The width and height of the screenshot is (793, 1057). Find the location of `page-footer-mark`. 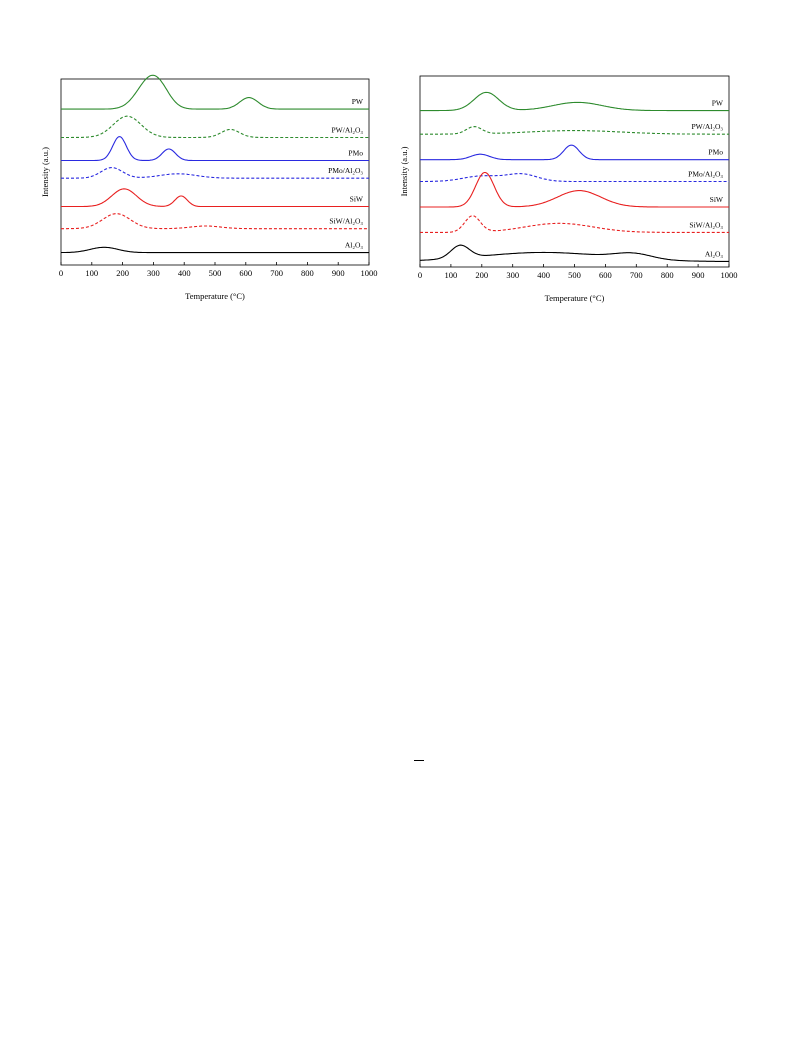

page-footer-mark is located at coordinates (419, 760).